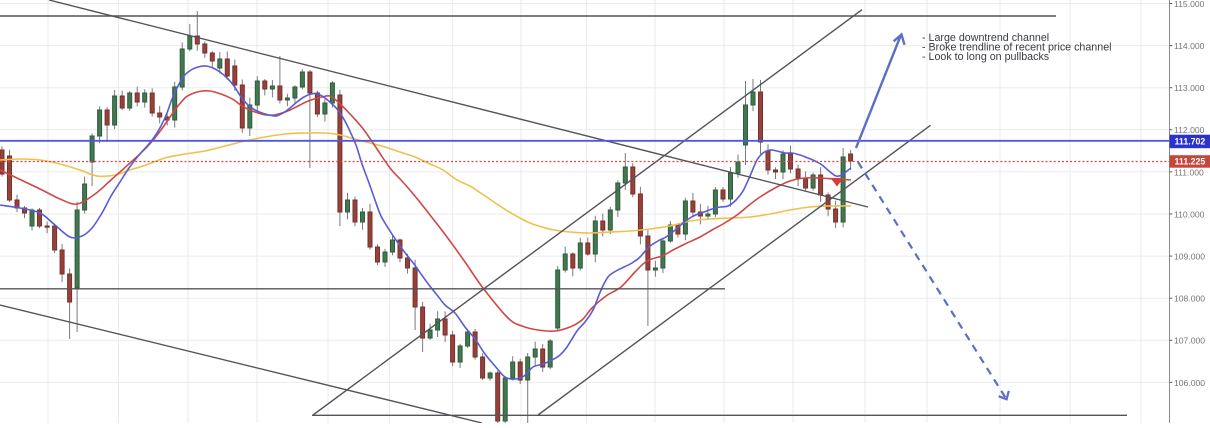  I want to click on svg-text: 110.000, so click(1189, 214).